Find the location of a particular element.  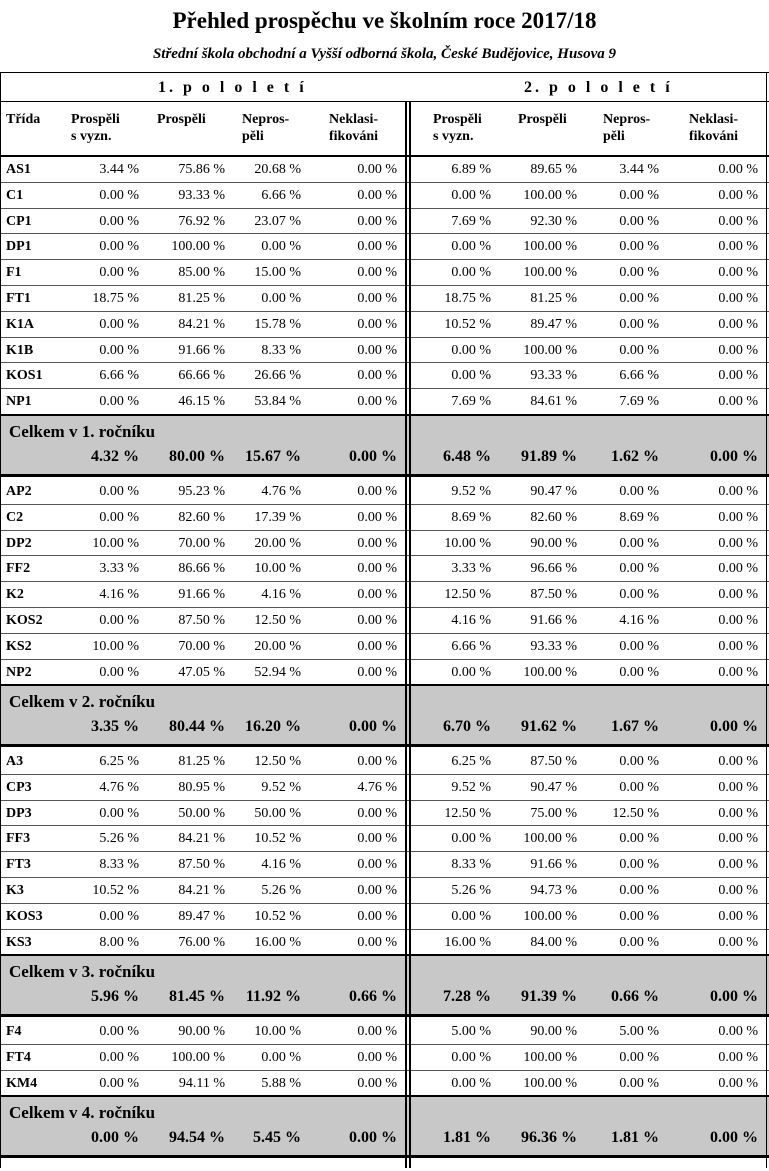

value-cell: 82.60 % is located at coordinates (201, 517).